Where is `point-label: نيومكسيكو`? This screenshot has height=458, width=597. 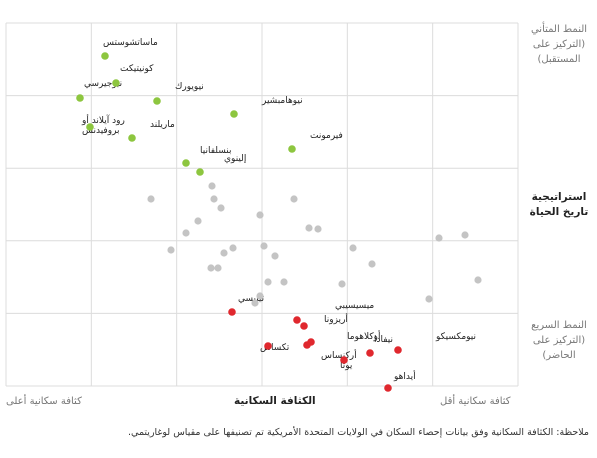
point-label: نيومكسيكو is located at coordinates (455, 337).